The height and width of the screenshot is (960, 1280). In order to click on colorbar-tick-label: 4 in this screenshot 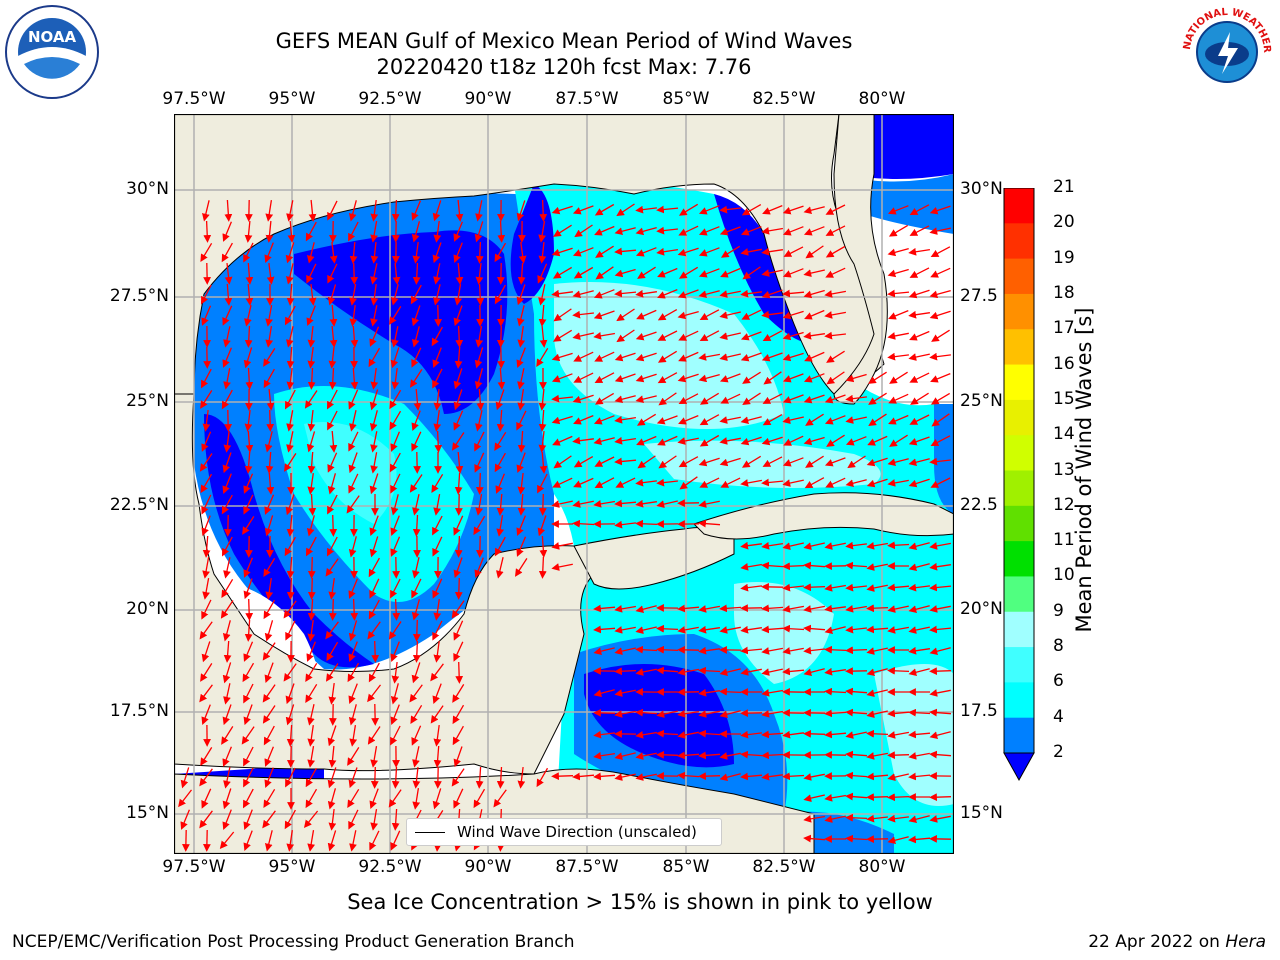, I will do `click(1058, 716)`.